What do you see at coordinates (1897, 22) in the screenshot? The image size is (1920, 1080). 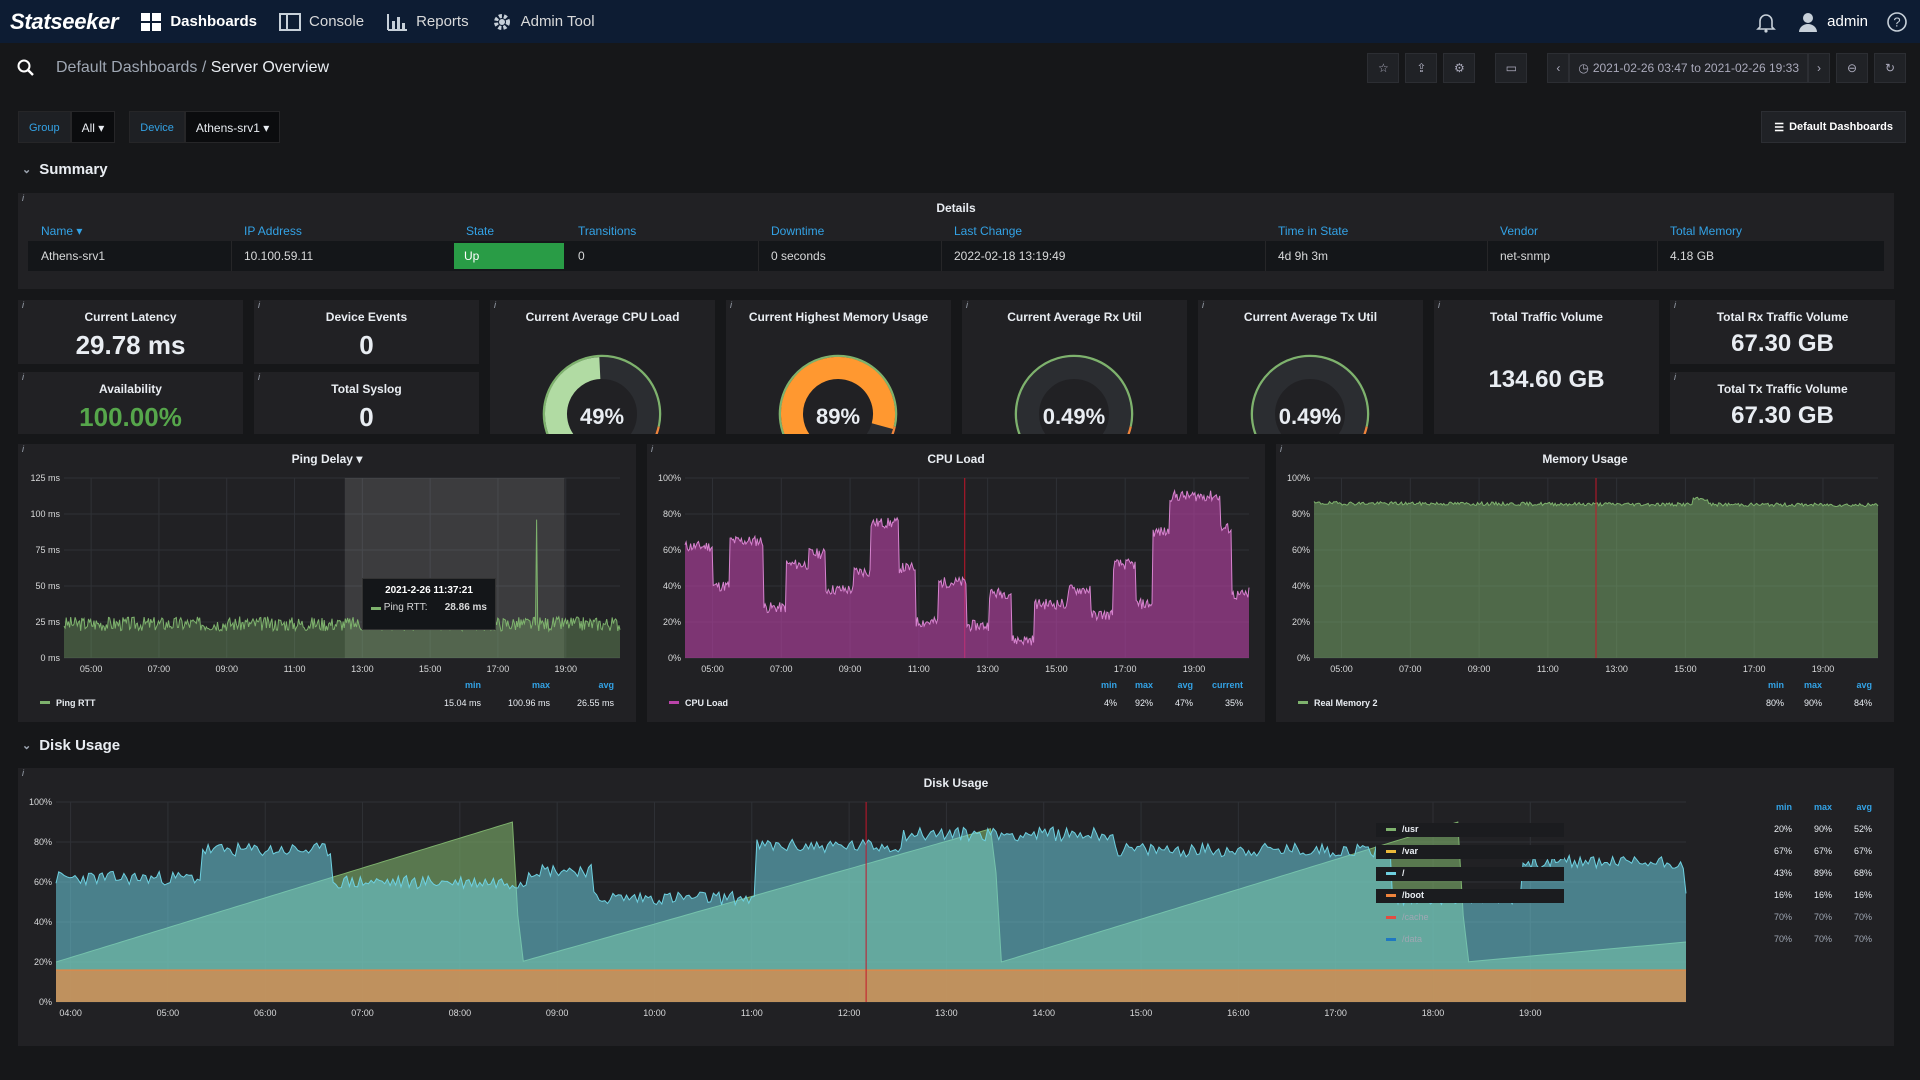 I see `help-icon: ?` at bounding box center [1897, 22].